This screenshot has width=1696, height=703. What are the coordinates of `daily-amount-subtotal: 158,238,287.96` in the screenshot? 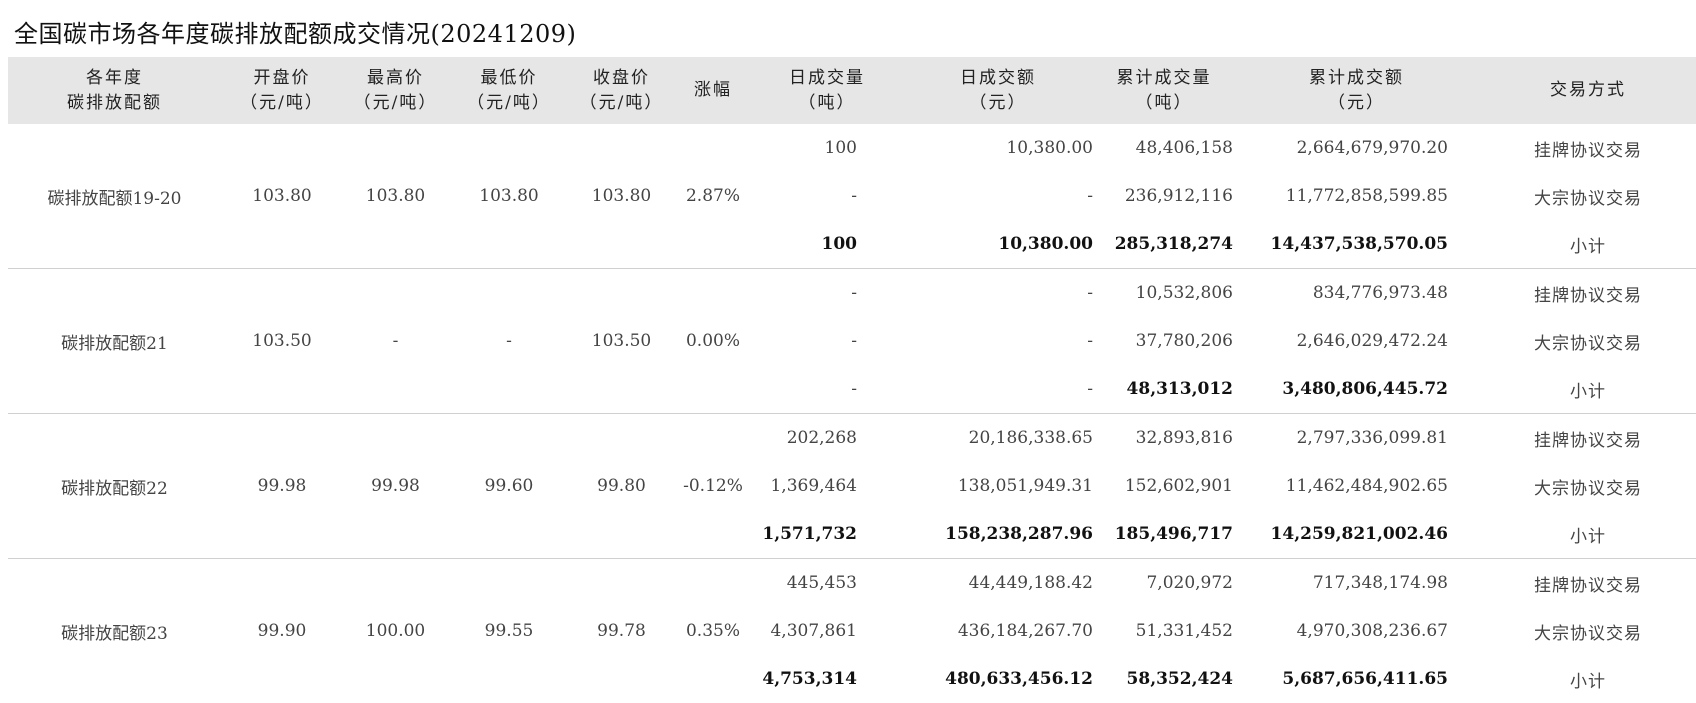 It's located at (998, 534).